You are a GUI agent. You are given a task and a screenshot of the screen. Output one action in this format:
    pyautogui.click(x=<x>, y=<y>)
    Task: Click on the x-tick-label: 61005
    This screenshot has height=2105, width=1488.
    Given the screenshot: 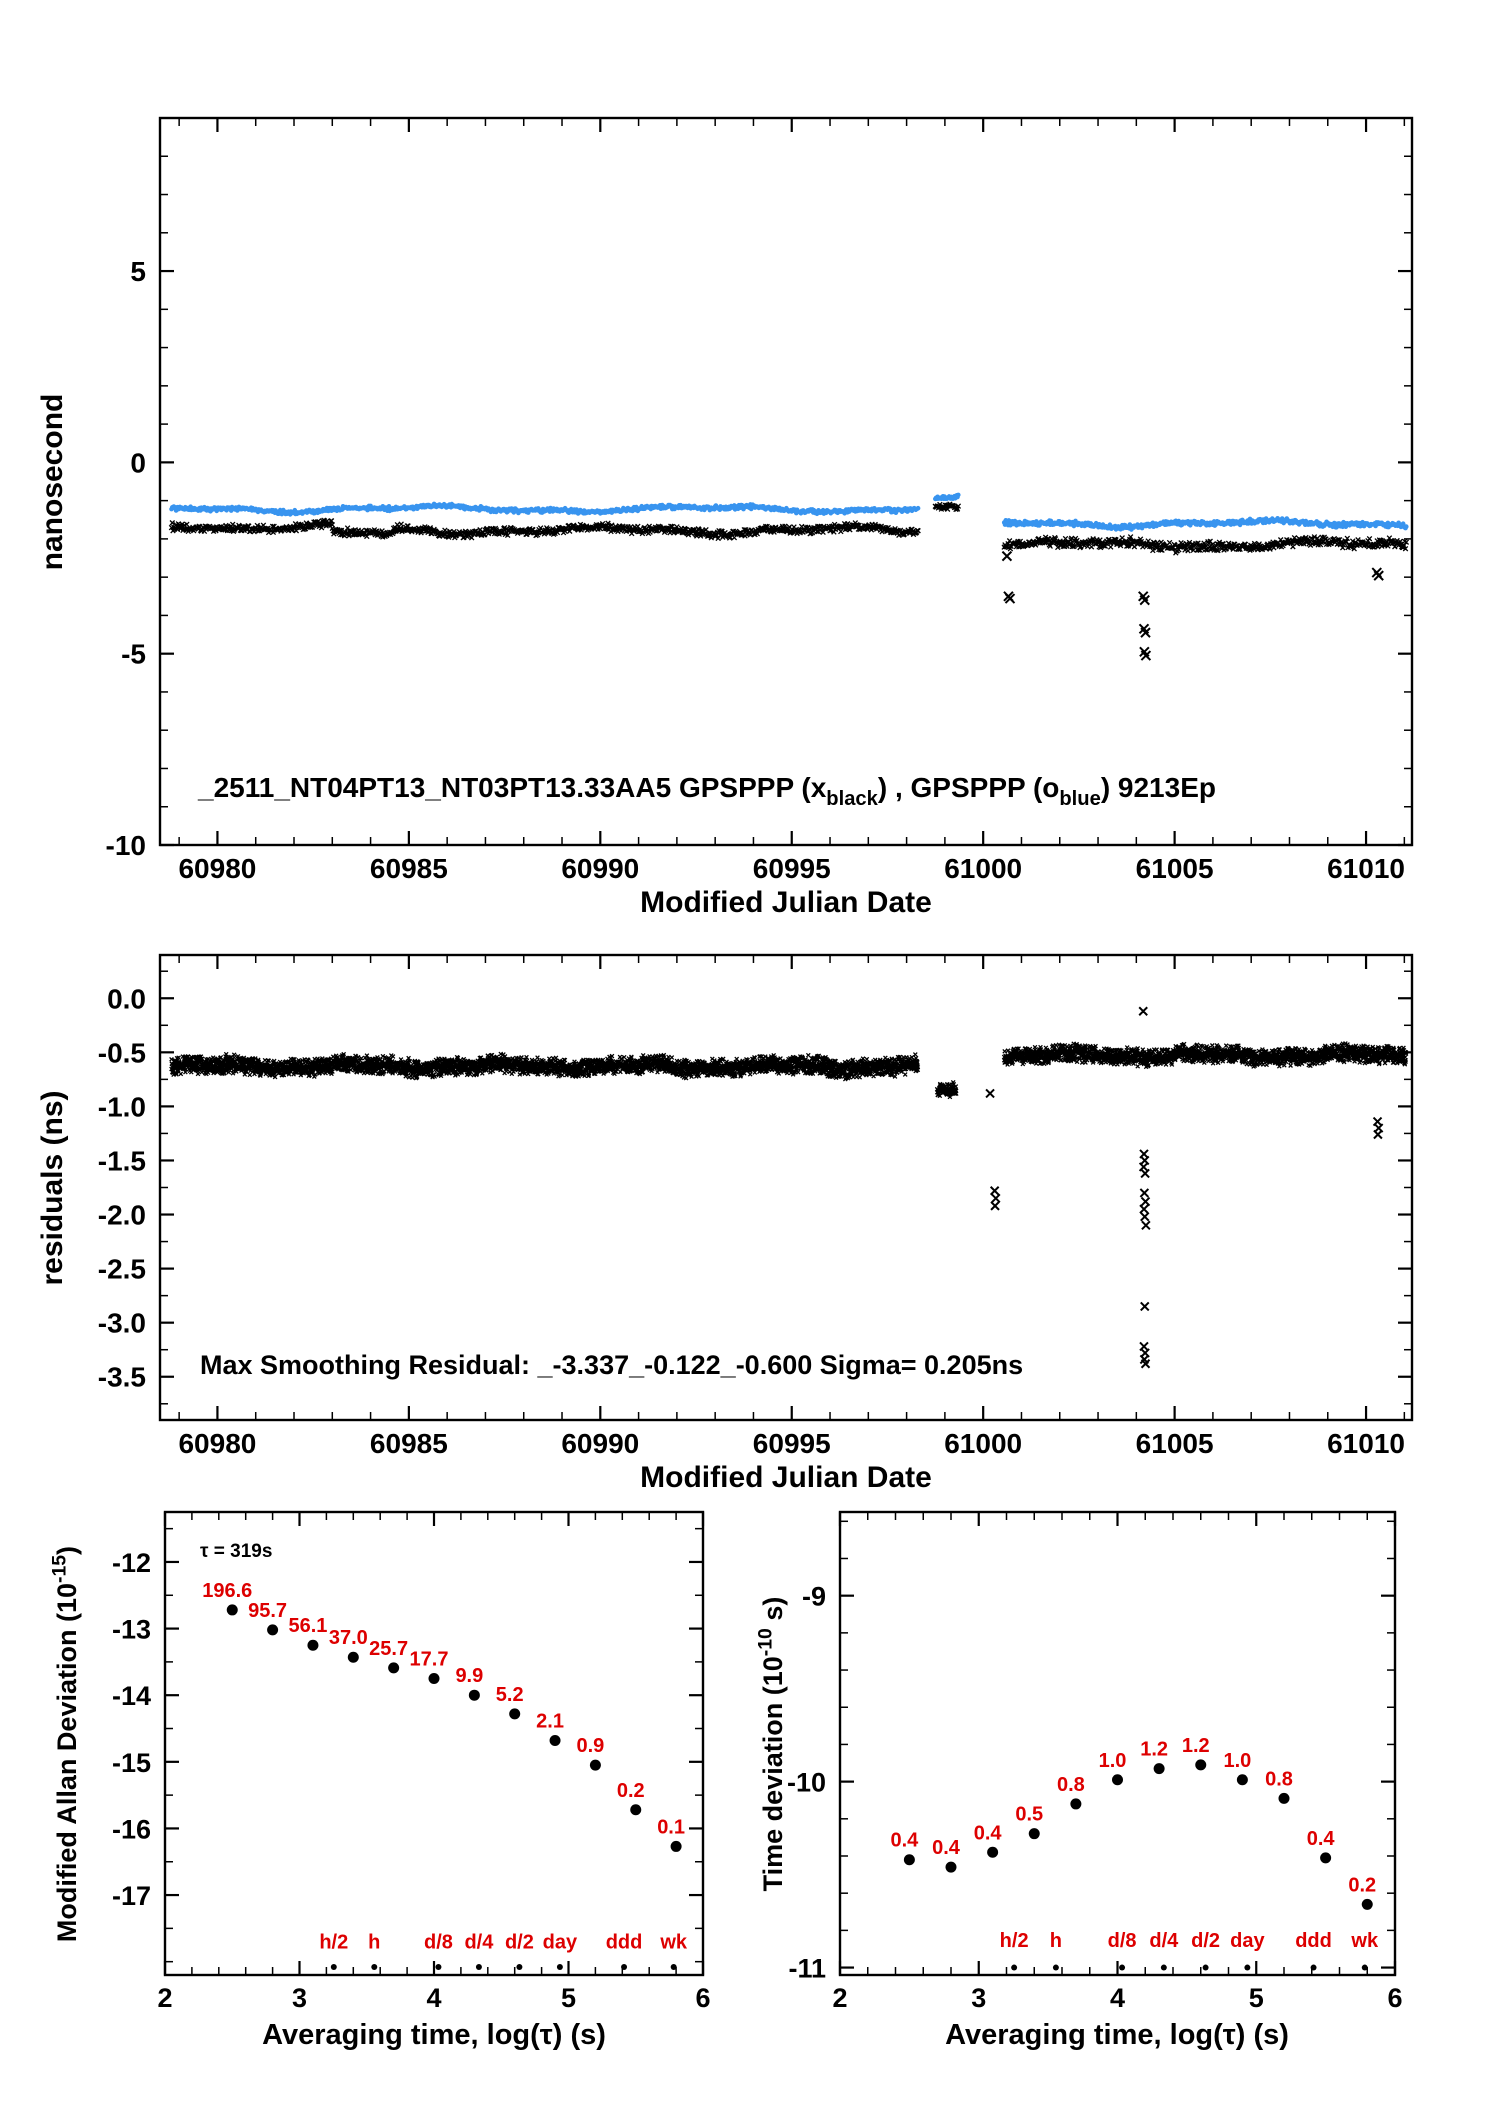 What is the action you would take?
    pyautogui.click(x=1175, y=868)
    